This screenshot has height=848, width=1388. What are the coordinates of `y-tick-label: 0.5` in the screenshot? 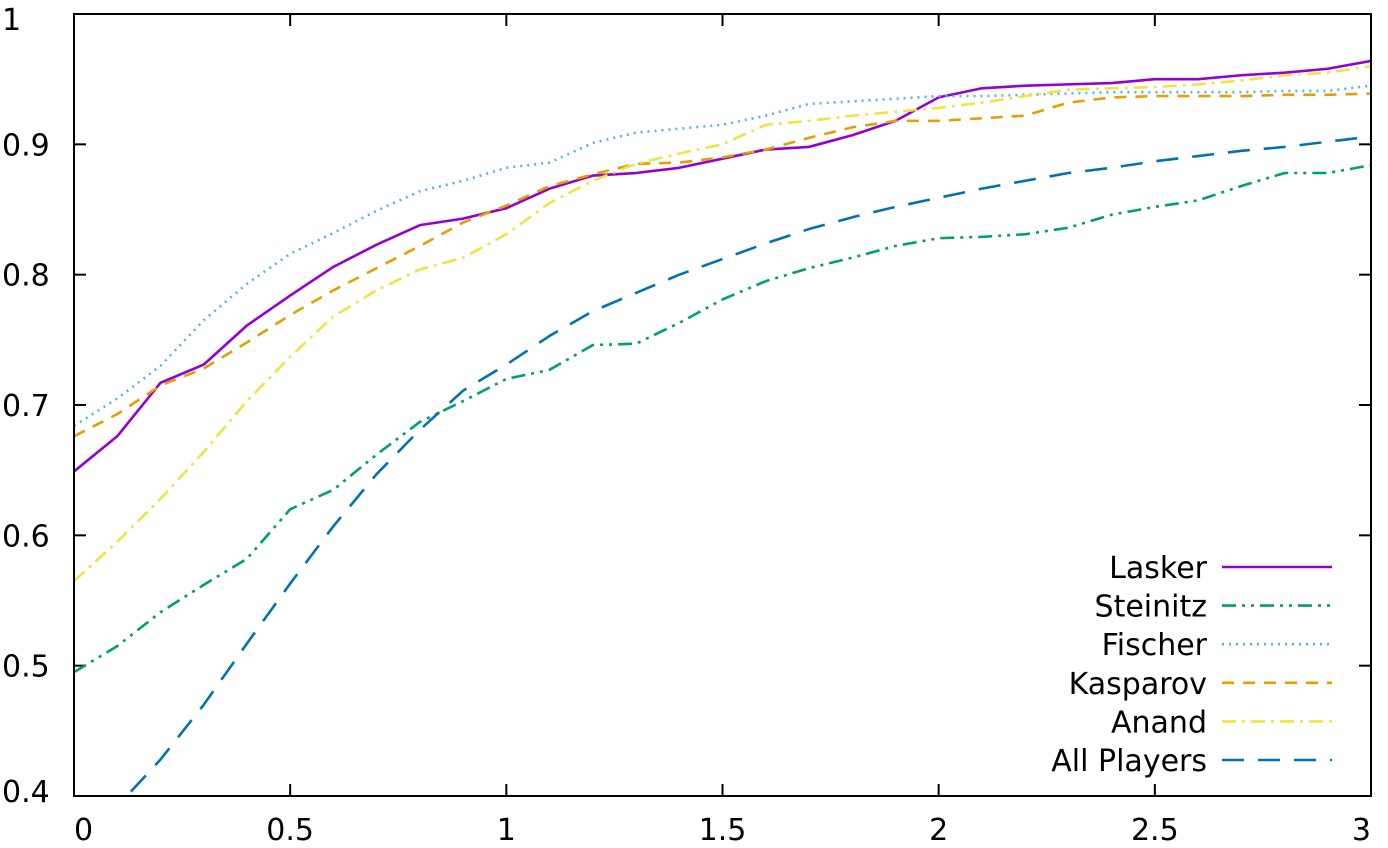 It's located at (26, 667).